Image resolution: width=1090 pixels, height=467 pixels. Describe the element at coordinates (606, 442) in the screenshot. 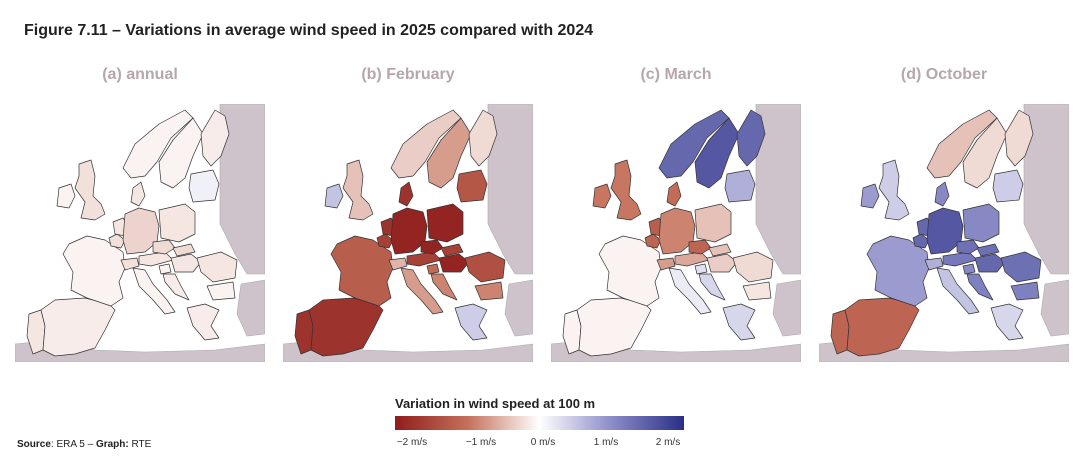

I see `legend-tick: 1 m/s` at that location.